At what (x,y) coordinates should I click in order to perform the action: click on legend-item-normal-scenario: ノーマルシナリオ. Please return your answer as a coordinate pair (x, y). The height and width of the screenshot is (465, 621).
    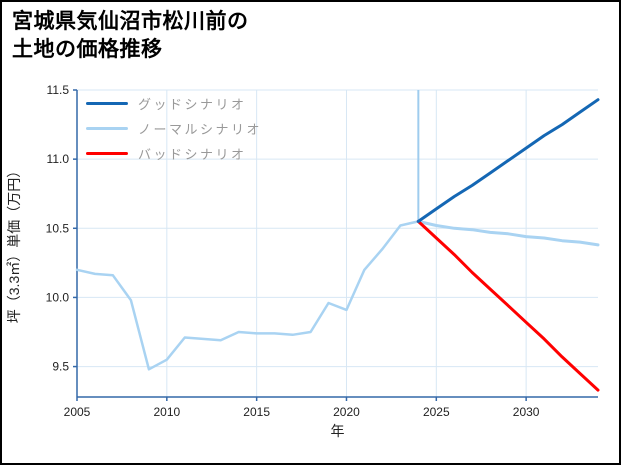
    Looking at the image, I should click on (174, 128).